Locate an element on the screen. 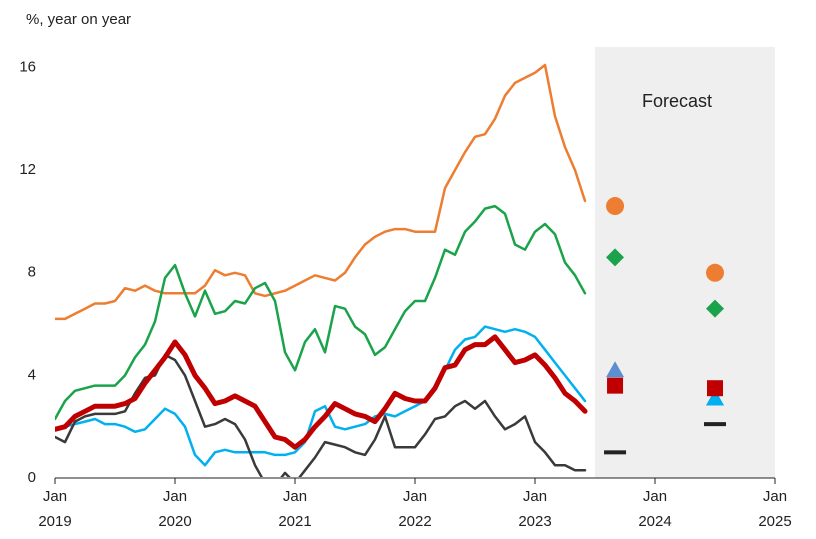 This screenshot has height=539, width=816. x-tick-label: Jan 2019 is located at coordinates (54, 509).